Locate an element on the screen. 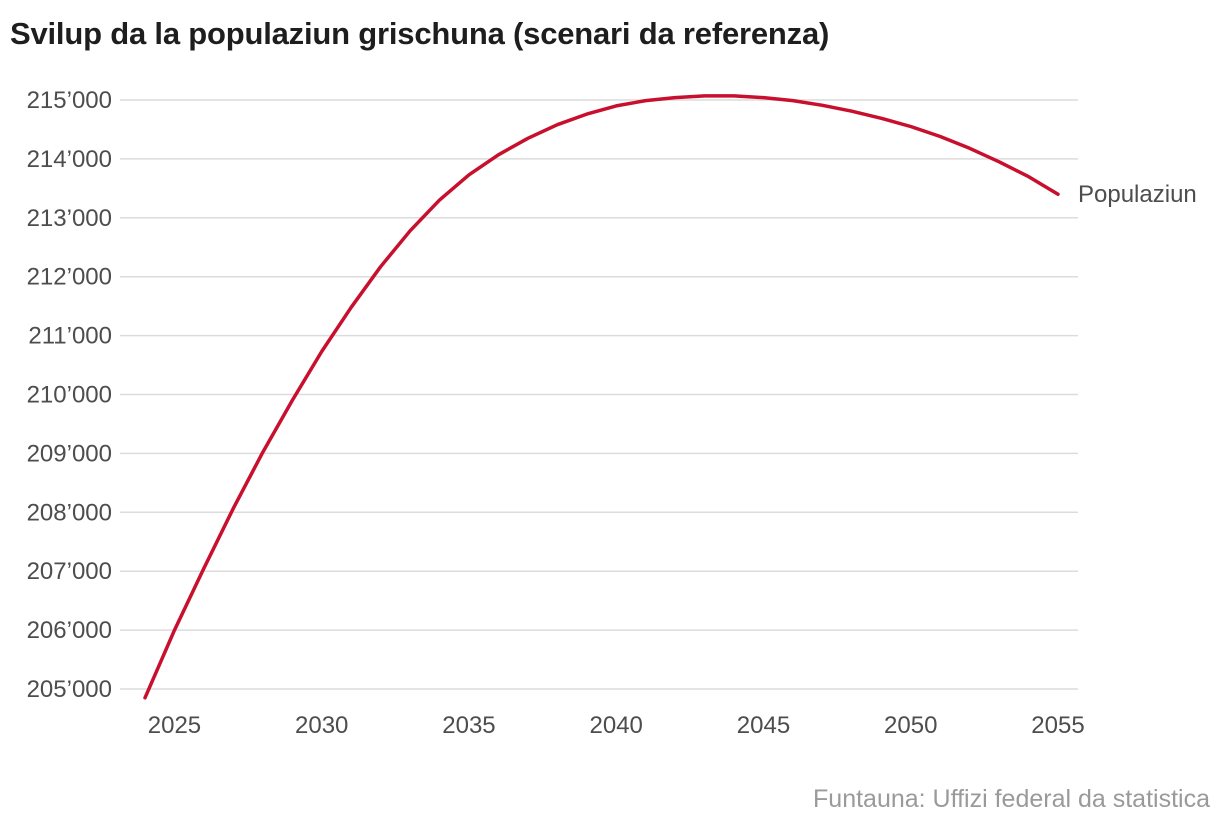  y-tick-label: 208’000 is located at coordinates (69, 512).